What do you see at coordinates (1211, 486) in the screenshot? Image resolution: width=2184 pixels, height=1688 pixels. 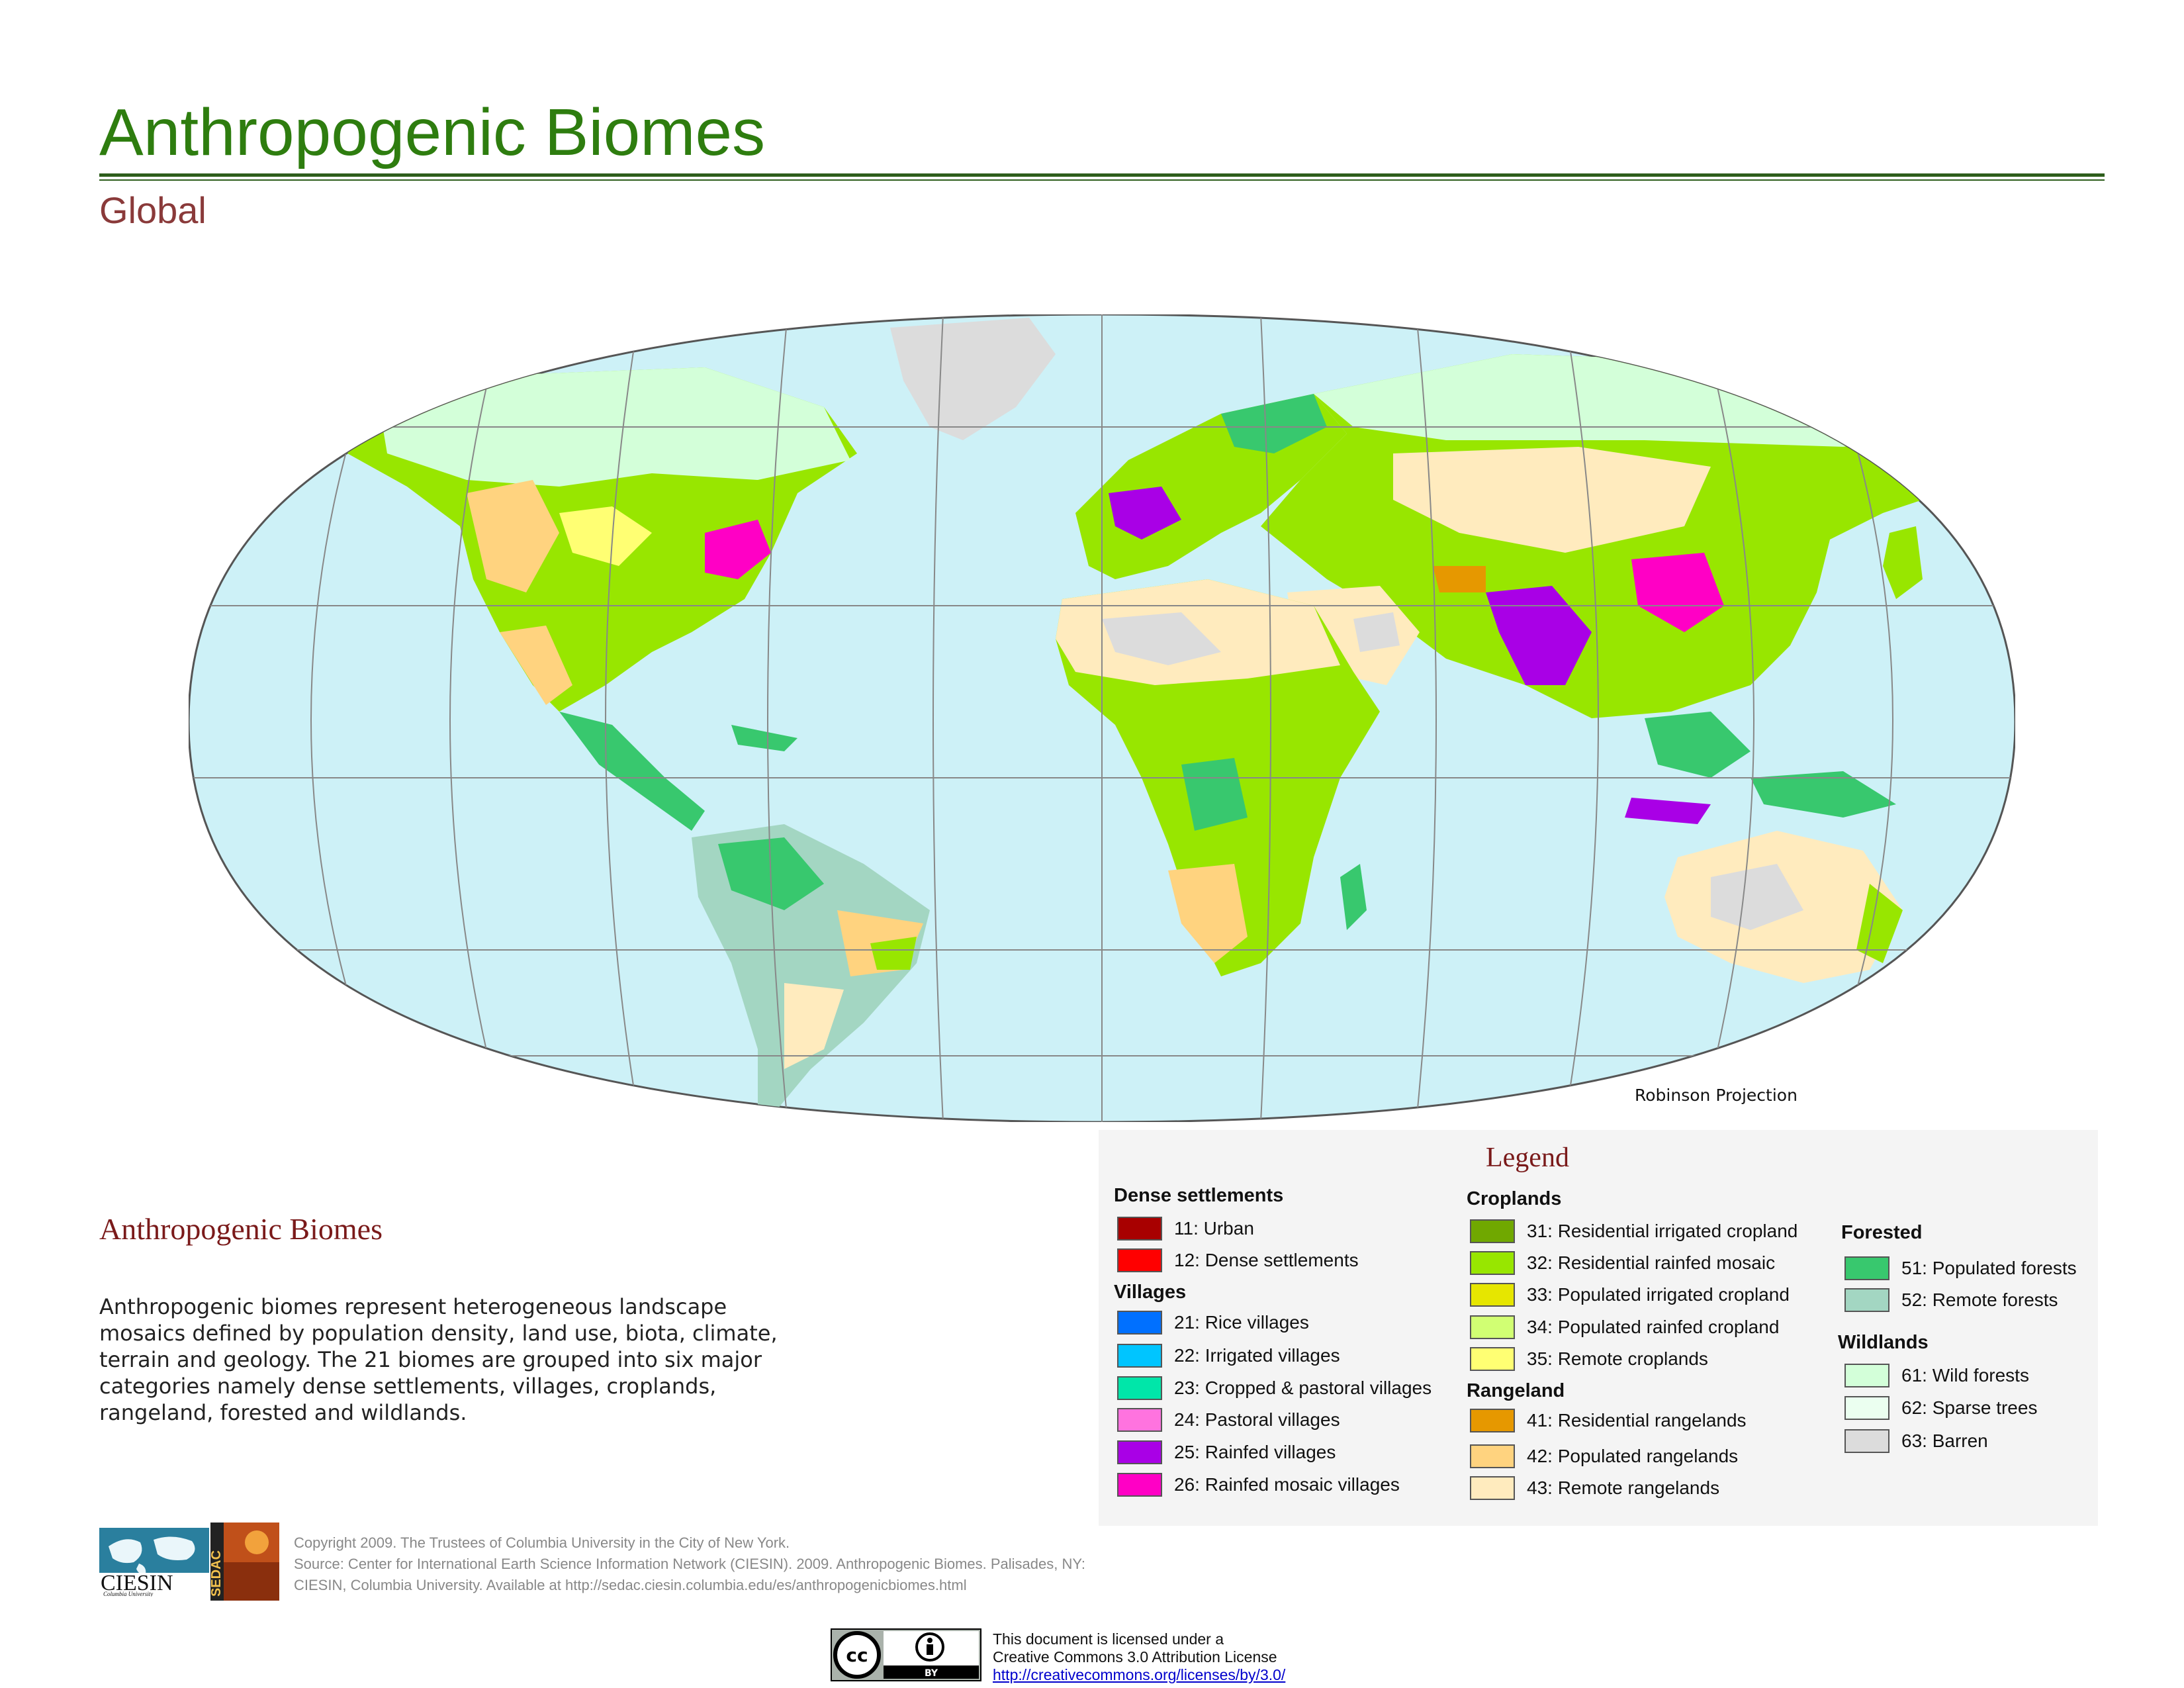 I see `land-europe` at bounding box center [1211, 486].